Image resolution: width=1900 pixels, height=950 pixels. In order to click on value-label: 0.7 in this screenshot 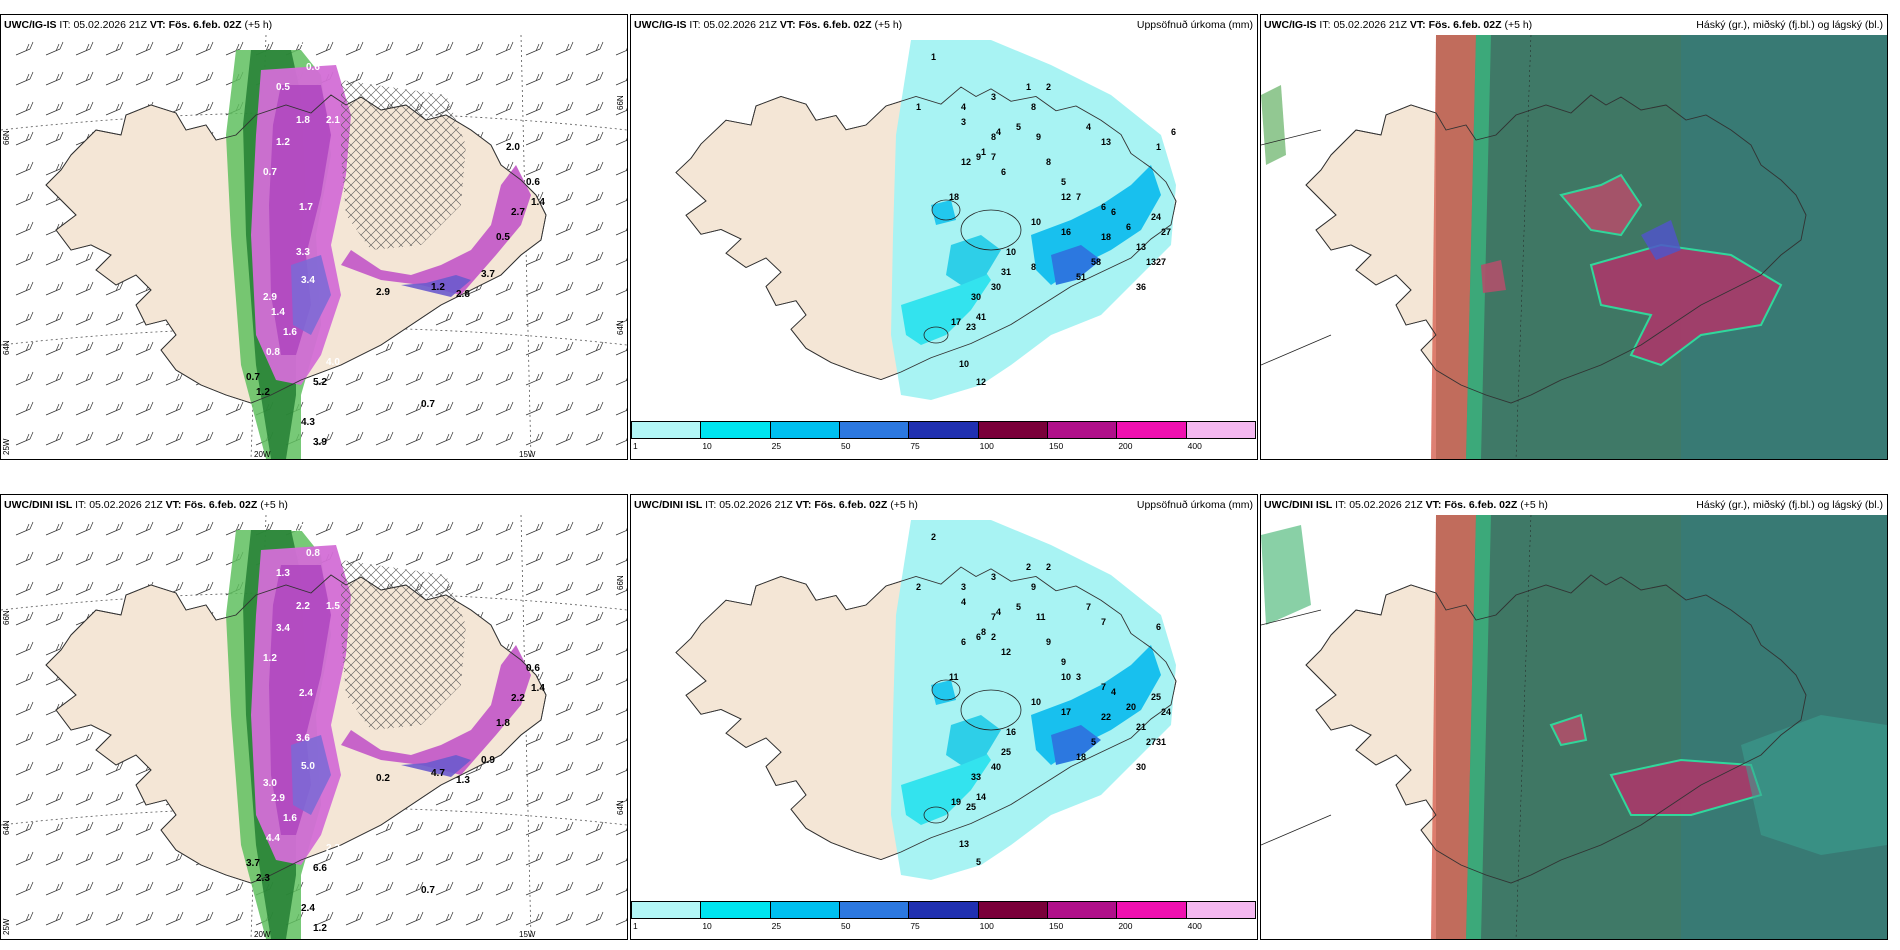, I will do `click(428, 890)`.